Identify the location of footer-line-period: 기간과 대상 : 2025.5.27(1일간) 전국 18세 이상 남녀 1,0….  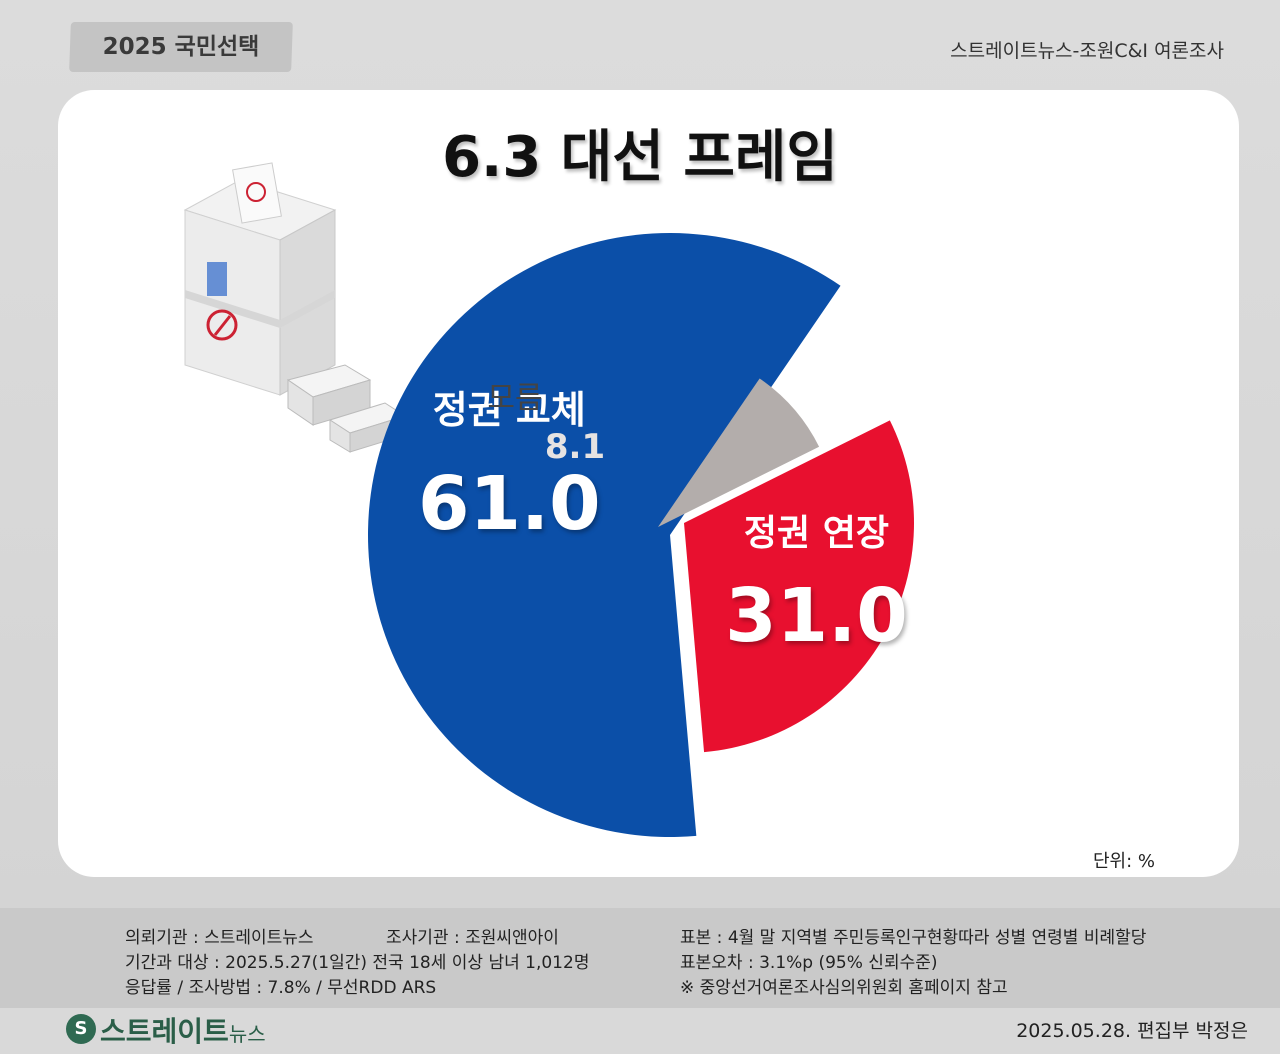
(357, 963).